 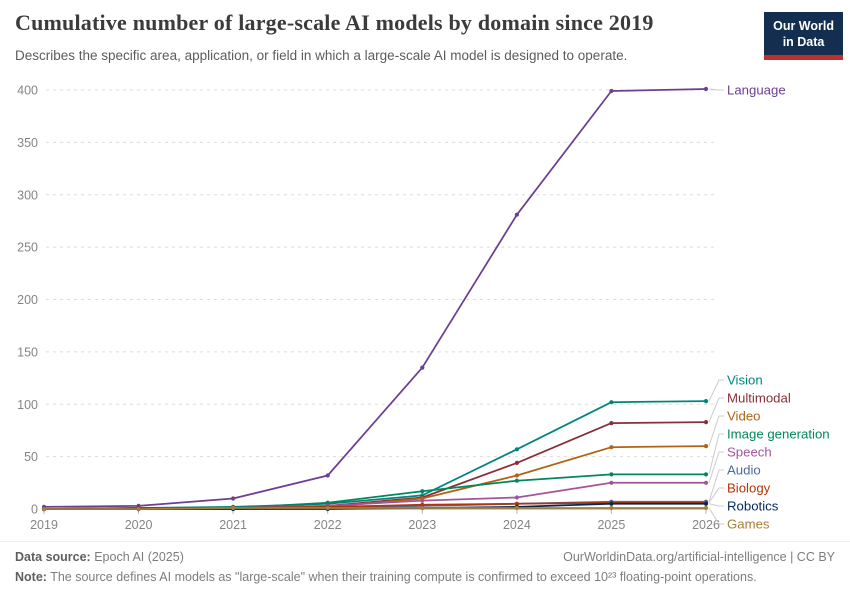 I want to click on logo-line1: Our World, so click(x=803, y=26).